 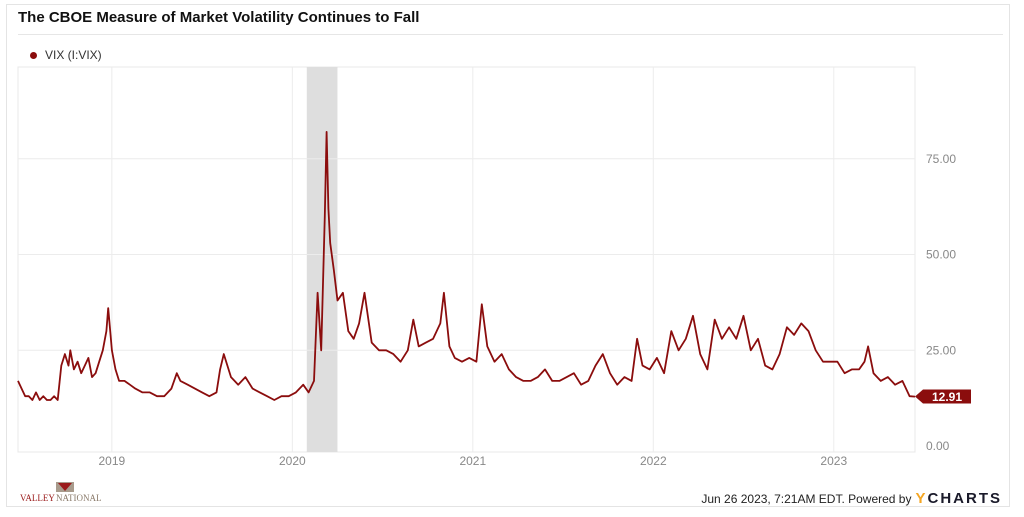 What do you see at coordinates (292, 461) in the screenshot?
I see `x-tick-label: 2020` at bounding box center [292, 461].